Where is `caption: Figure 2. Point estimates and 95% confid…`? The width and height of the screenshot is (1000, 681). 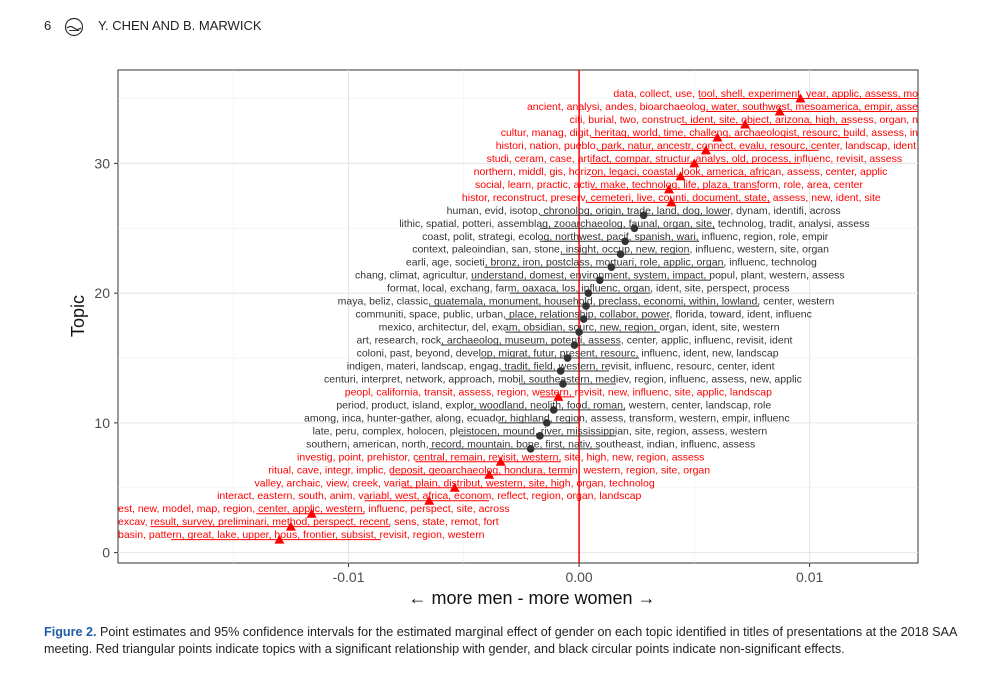 caption: Figure 2. Point estimates and 95% confid… is located at coordinates (501, 641).